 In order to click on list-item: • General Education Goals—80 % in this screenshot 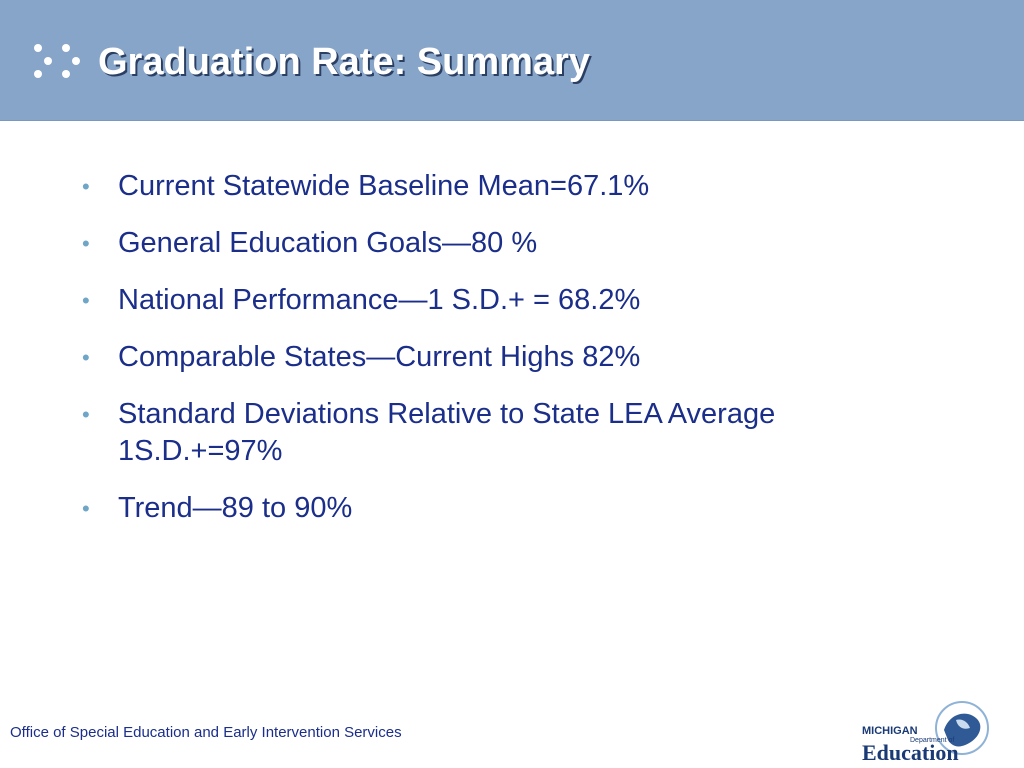, I will do `click(508, 243)`.